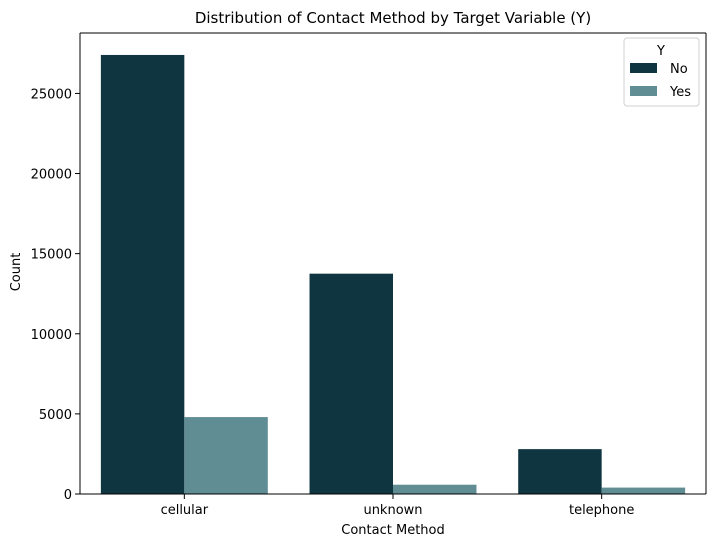 Image resolution: width=713 pixels, height=547 pixels. What do you see at coordinates (185, 510) in the screenshot?
I see `x-tick-label: cellular` at bounding box center [185, 510].